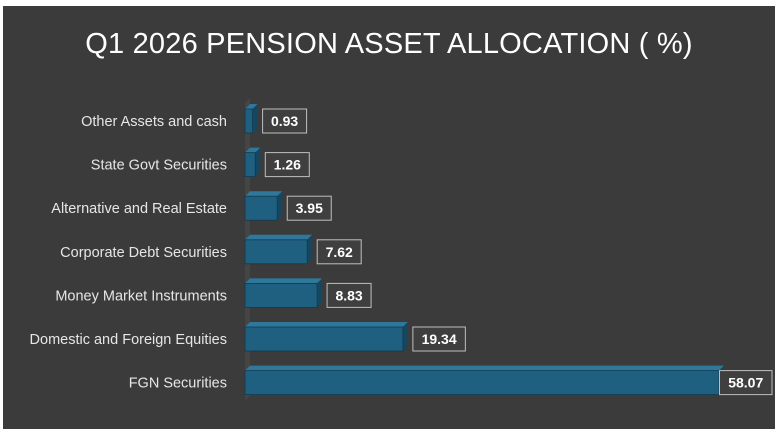 This screenshot has height=429, width=775. I want to click on bar-group: FGN Securities 58.07, so click(451, 380).